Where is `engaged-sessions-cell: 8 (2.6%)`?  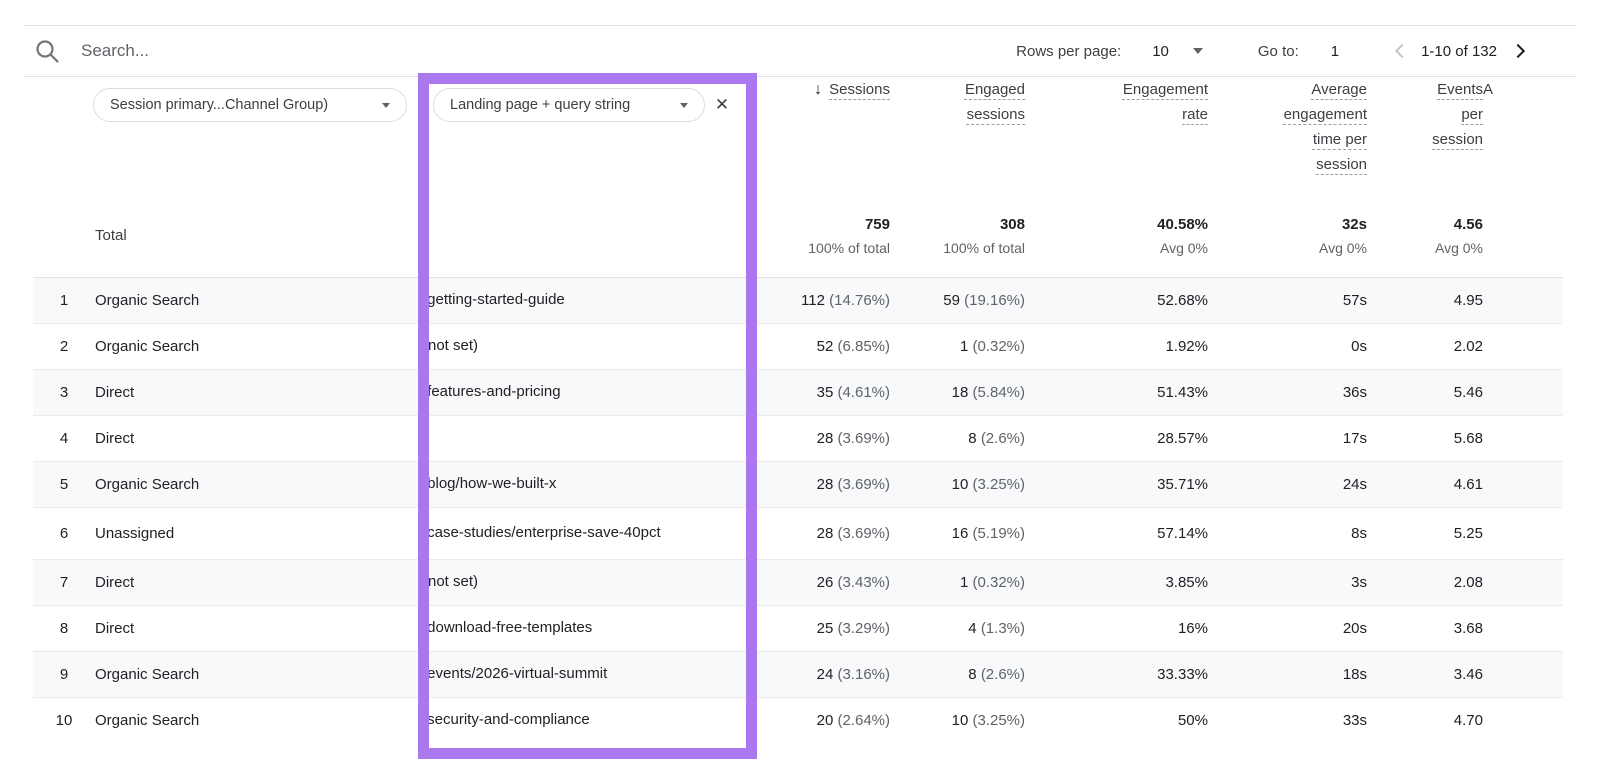
engaged-sessions-cell: 8 (2.6%) is located at coordinates (957, 438).